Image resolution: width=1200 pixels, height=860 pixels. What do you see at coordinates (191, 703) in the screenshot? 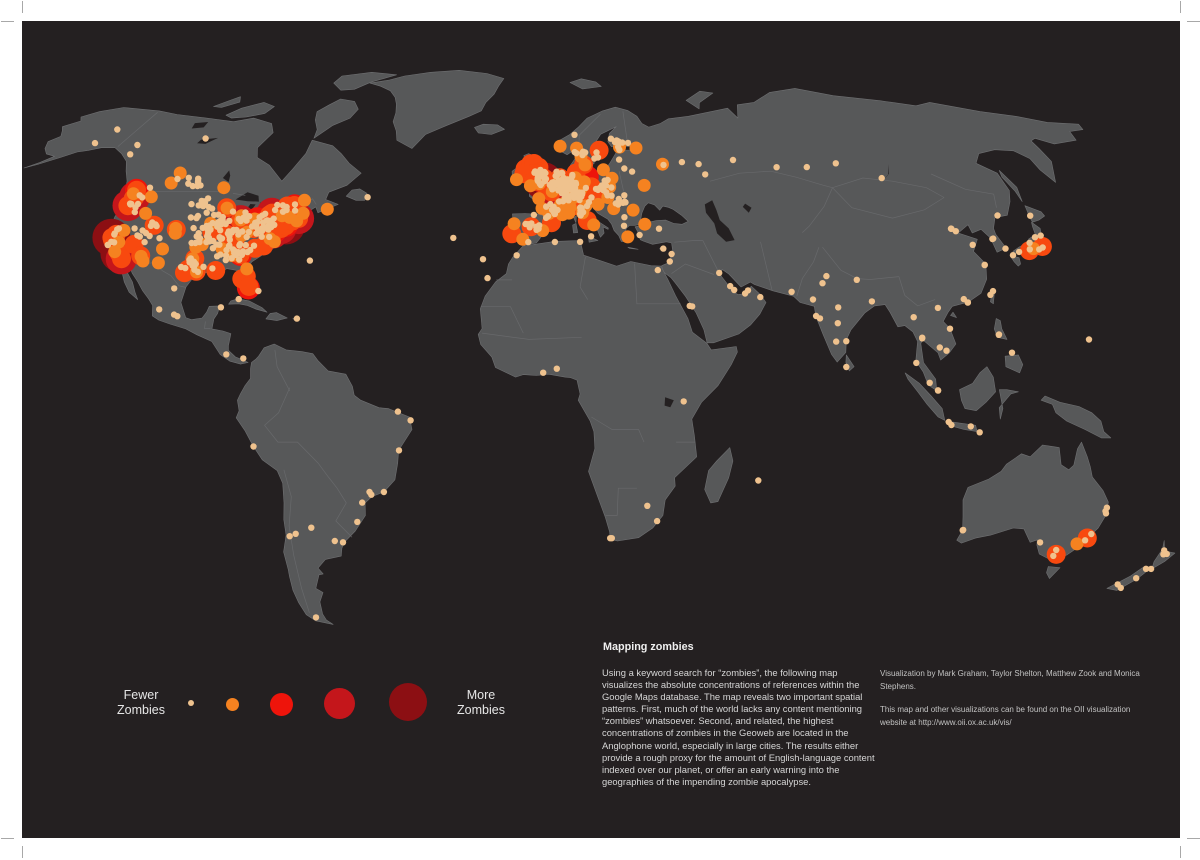
I see `legend-dot-smallest` at bounding box center [191, 703].